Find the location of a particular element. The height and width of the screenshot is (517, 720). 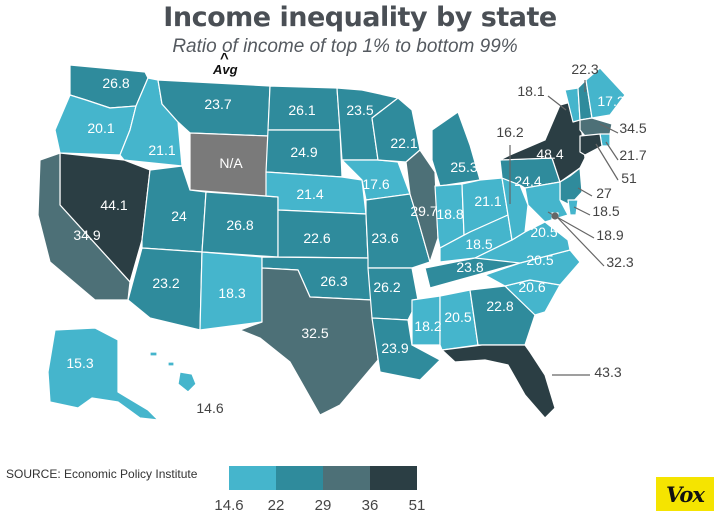

state-la is located at coordinates (406, 349).